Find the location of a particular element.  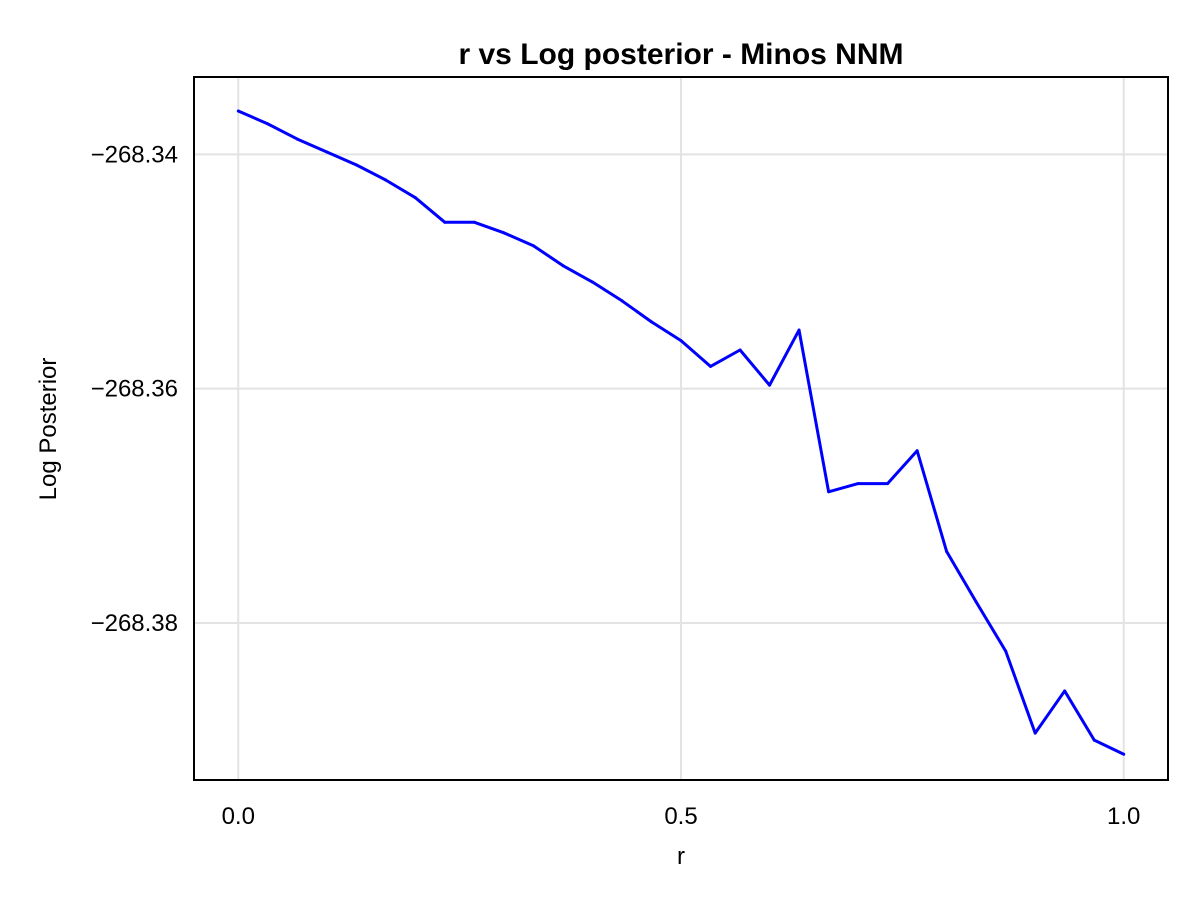

y-tick-label: −268.36 is located at coordinates (134, 389).